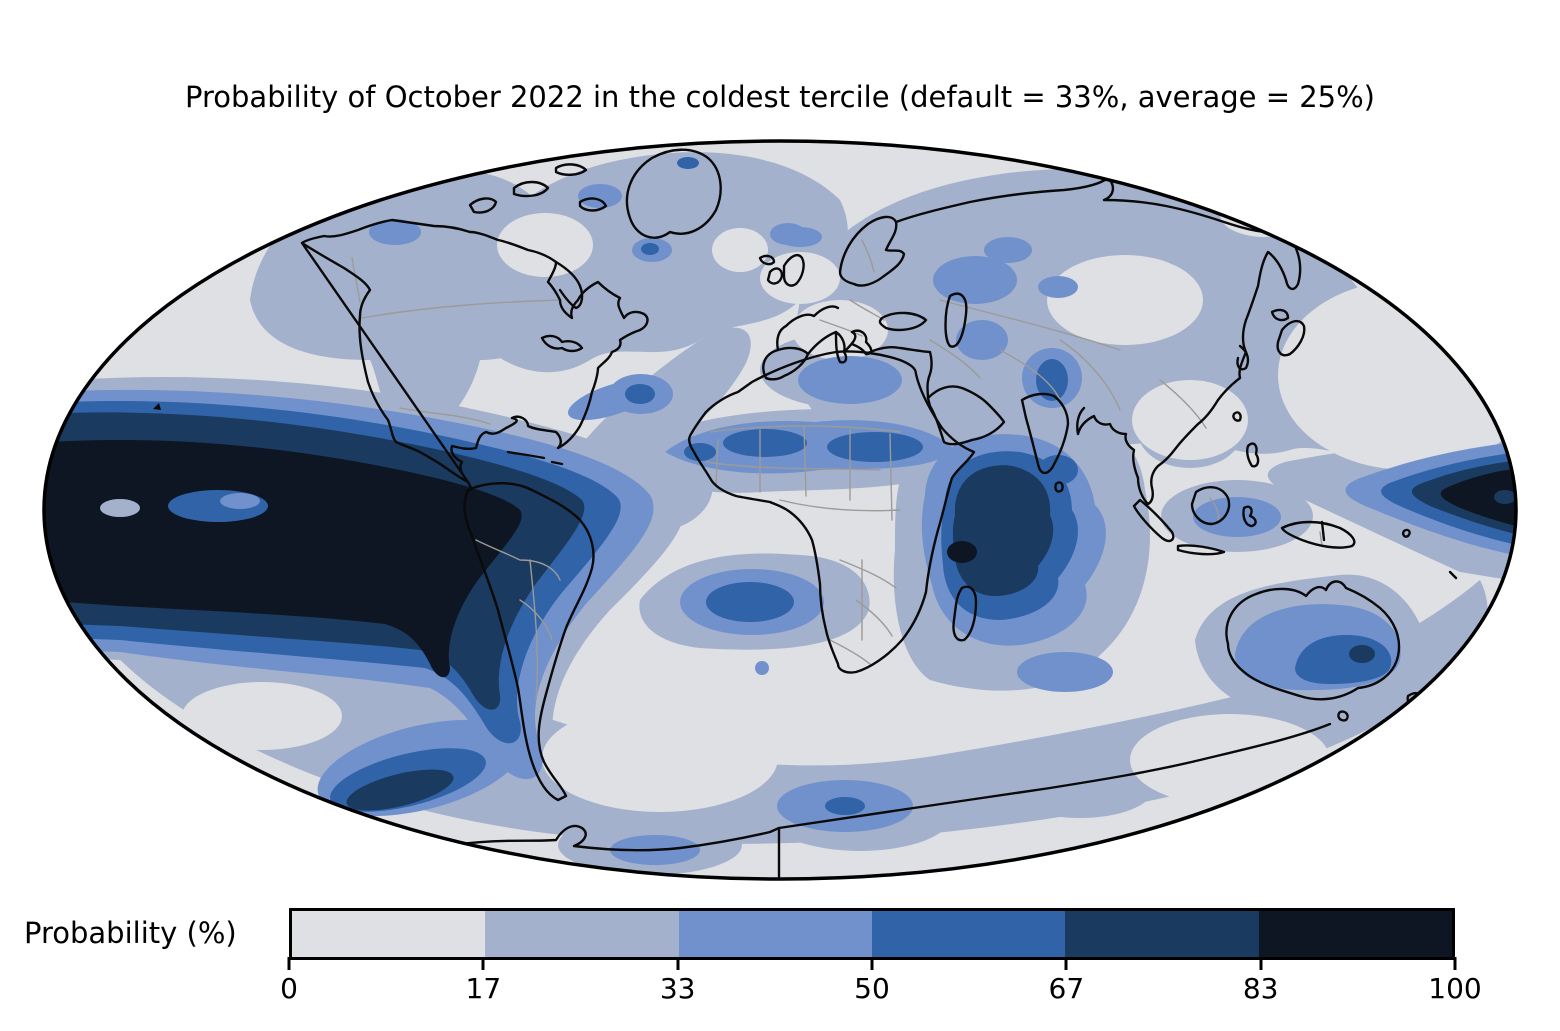  I want to click on colorbar-tick-label: 17, so click(483, 988).